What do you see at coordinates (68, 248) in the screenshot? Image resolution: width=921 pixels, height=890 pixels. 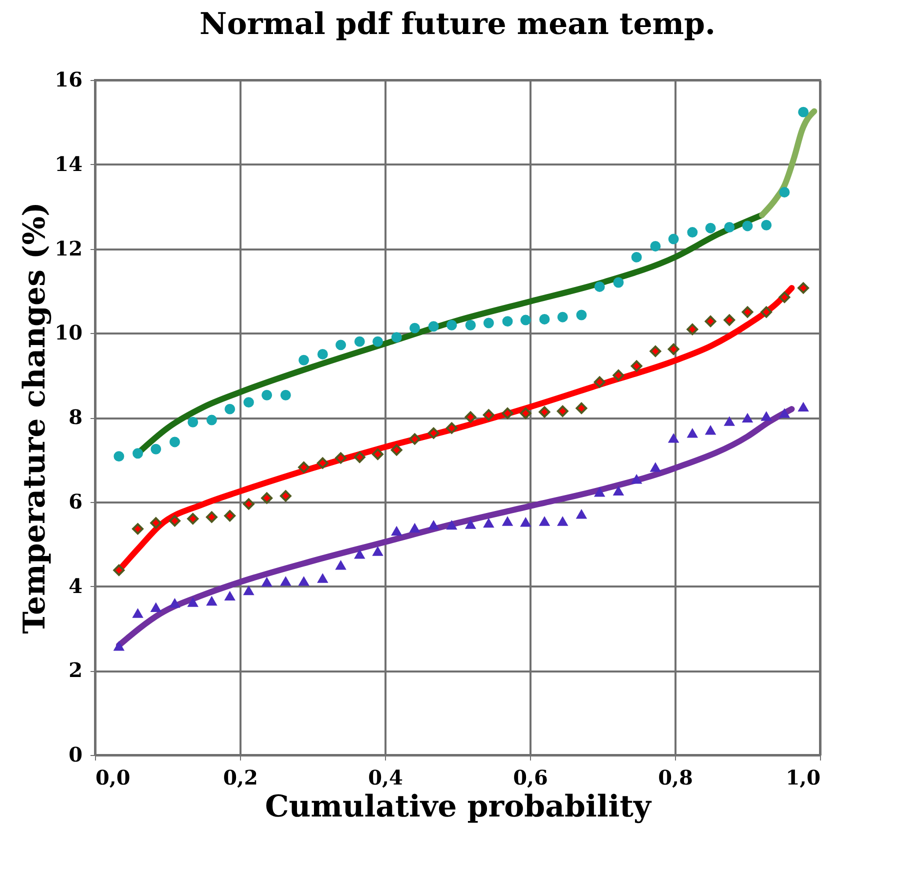 I see `y-tick-label: 12` at bounding box center [68, 248].